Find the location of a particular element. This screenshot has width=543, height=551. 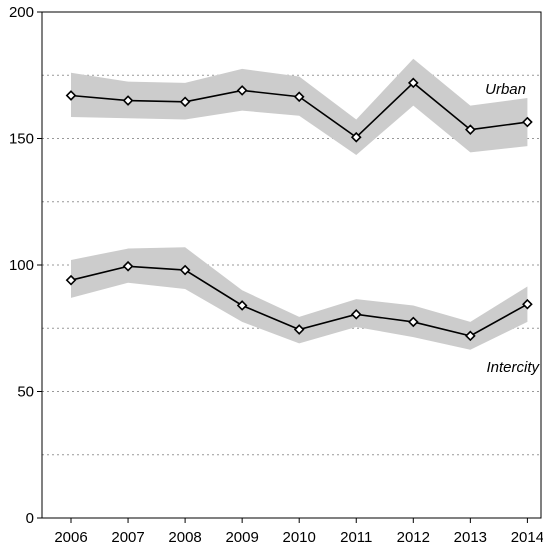

series-label-intercity: Intercity is located at coordinates (513, 367).